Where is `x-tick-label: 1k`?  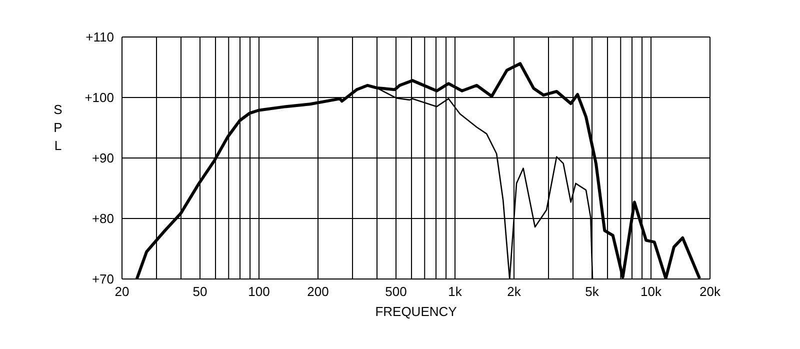 x-tick-label: 1k is located at coordinates (455, 292).